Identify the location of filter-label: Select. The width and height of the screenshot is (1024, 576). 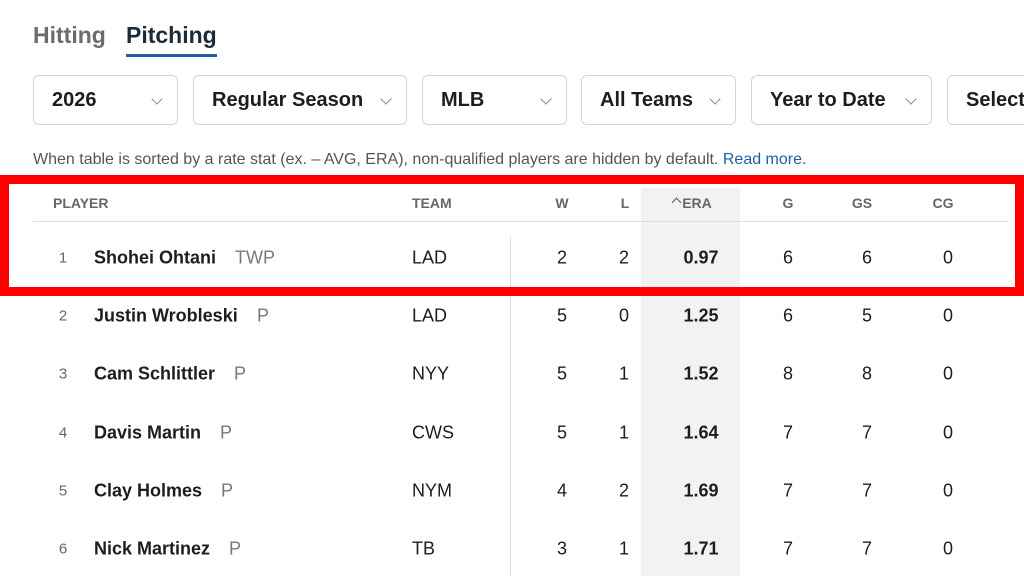
(995, 100).